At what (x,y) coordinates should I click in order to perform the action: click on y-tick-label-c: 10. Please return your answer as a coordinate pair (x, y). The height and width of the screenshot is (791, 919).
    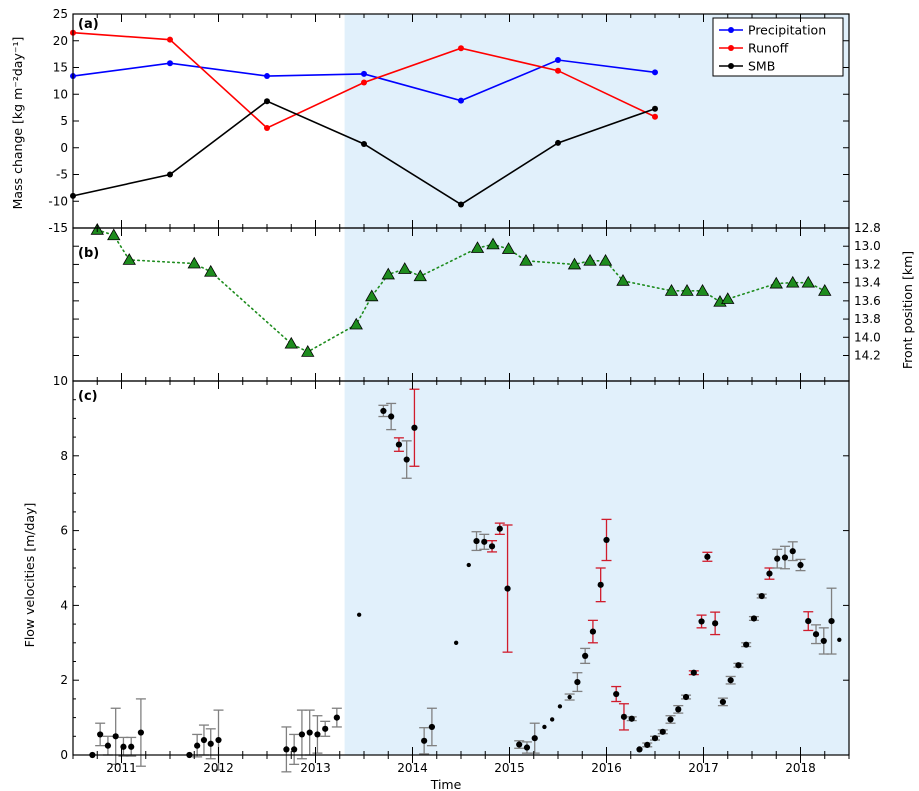
    Looking at the image, I should click on (60, 381).